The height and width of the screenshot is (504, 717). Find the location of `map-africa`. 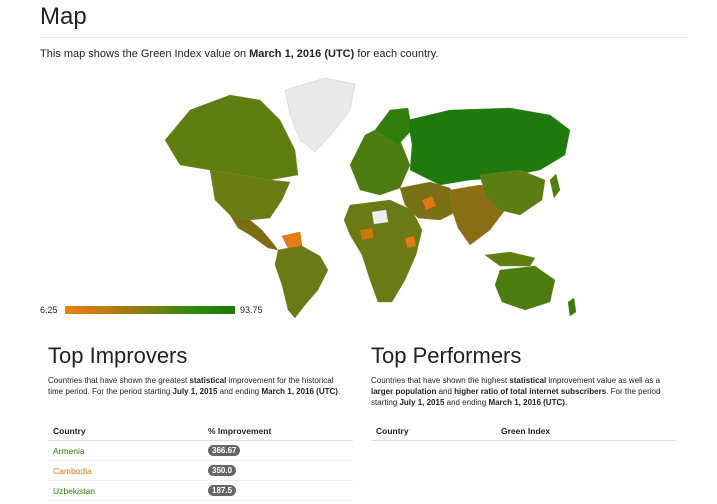

map-africa is located at coordinates (383, 251).